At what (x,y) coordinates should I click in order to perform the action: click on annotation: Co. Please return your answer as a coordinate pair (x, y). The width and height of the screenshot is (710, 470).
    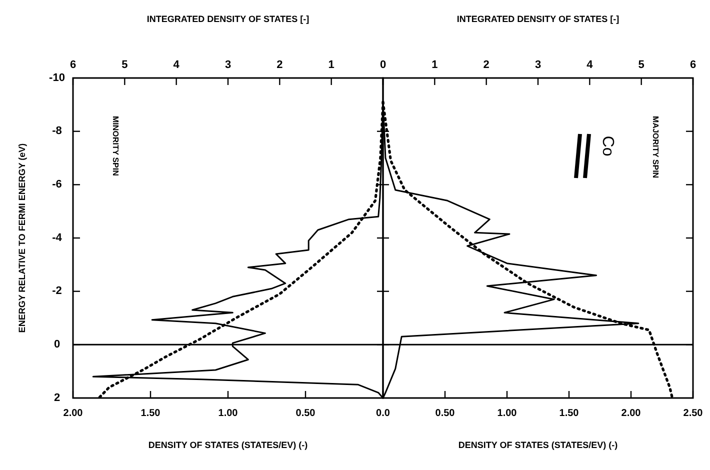
    Looking at the image, I should click on (607, 146).